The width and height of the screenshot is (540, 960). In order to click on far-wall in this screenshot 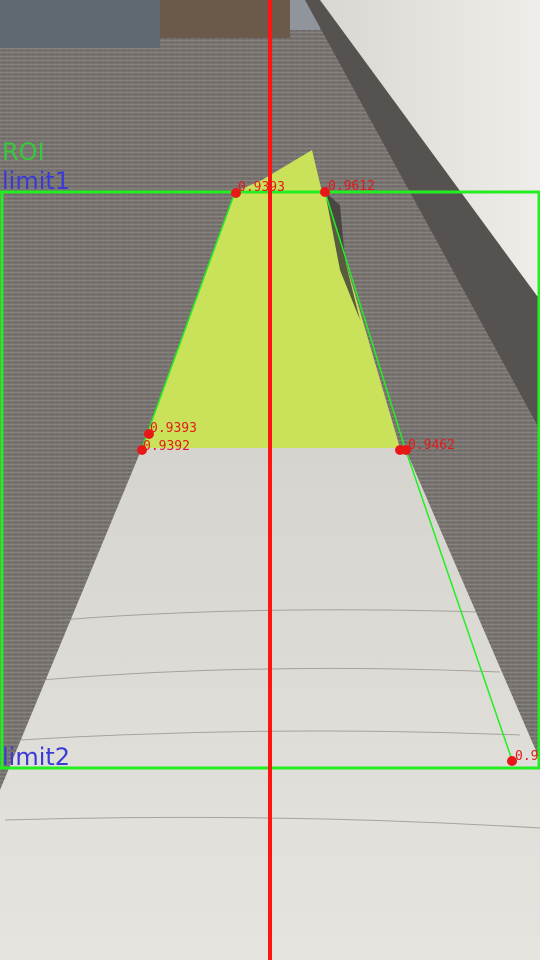, I will do `click(80, 24)`.